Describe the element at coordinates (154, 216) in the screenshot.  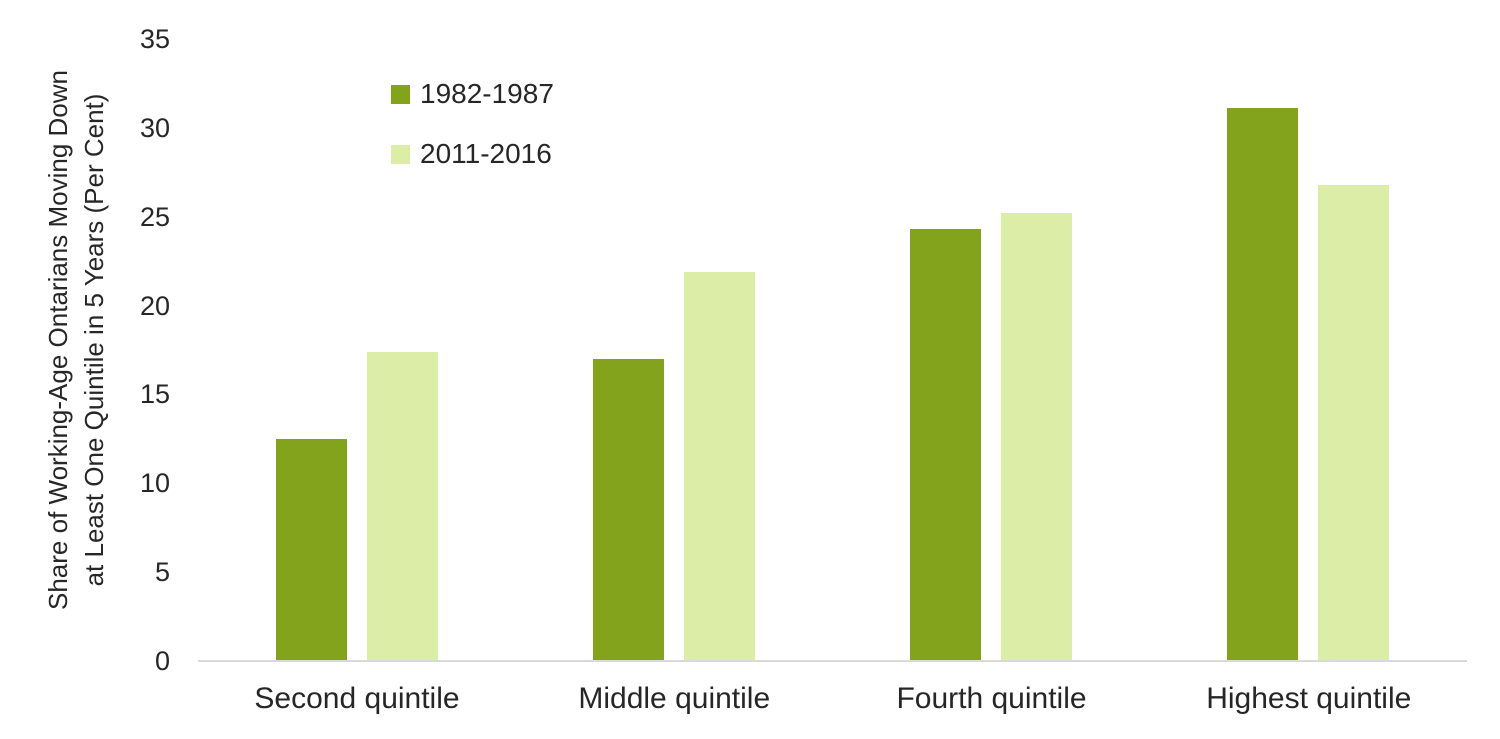
I see `y-tick-label: 25` at that location.